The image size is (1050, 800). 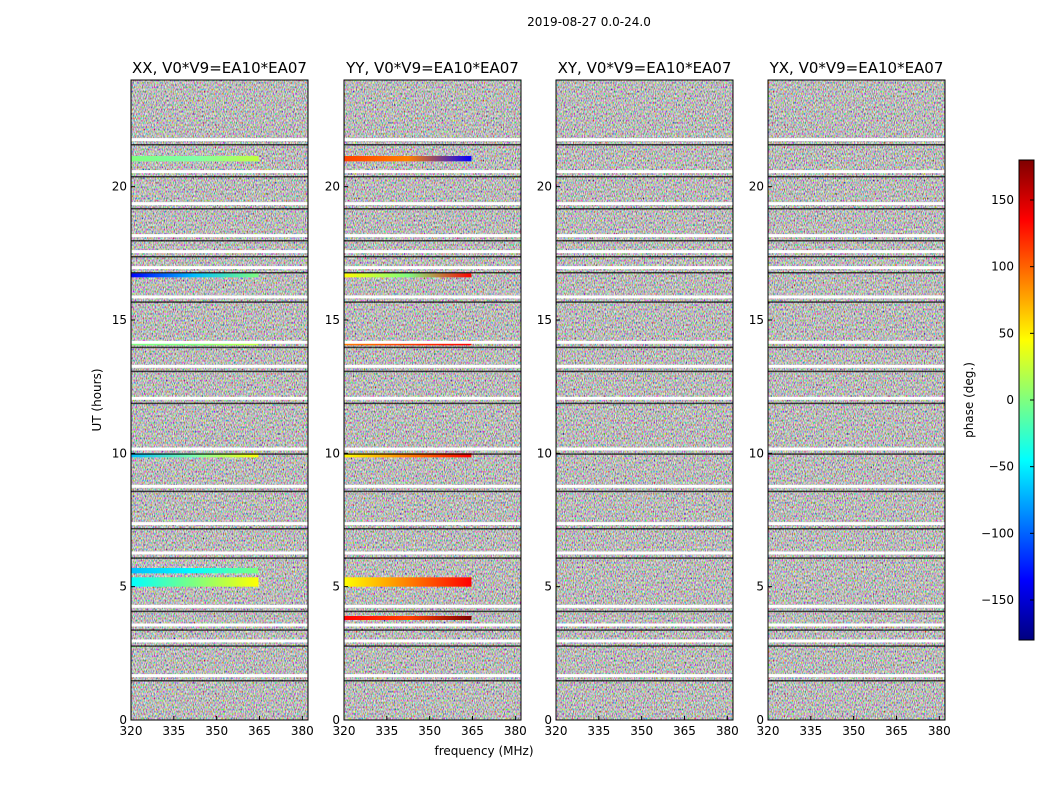 What do you see at coordinates (1001, 467) in the screenshot?
I see `colorbar-tick-label: −50` at bounding box center [1001, 467].